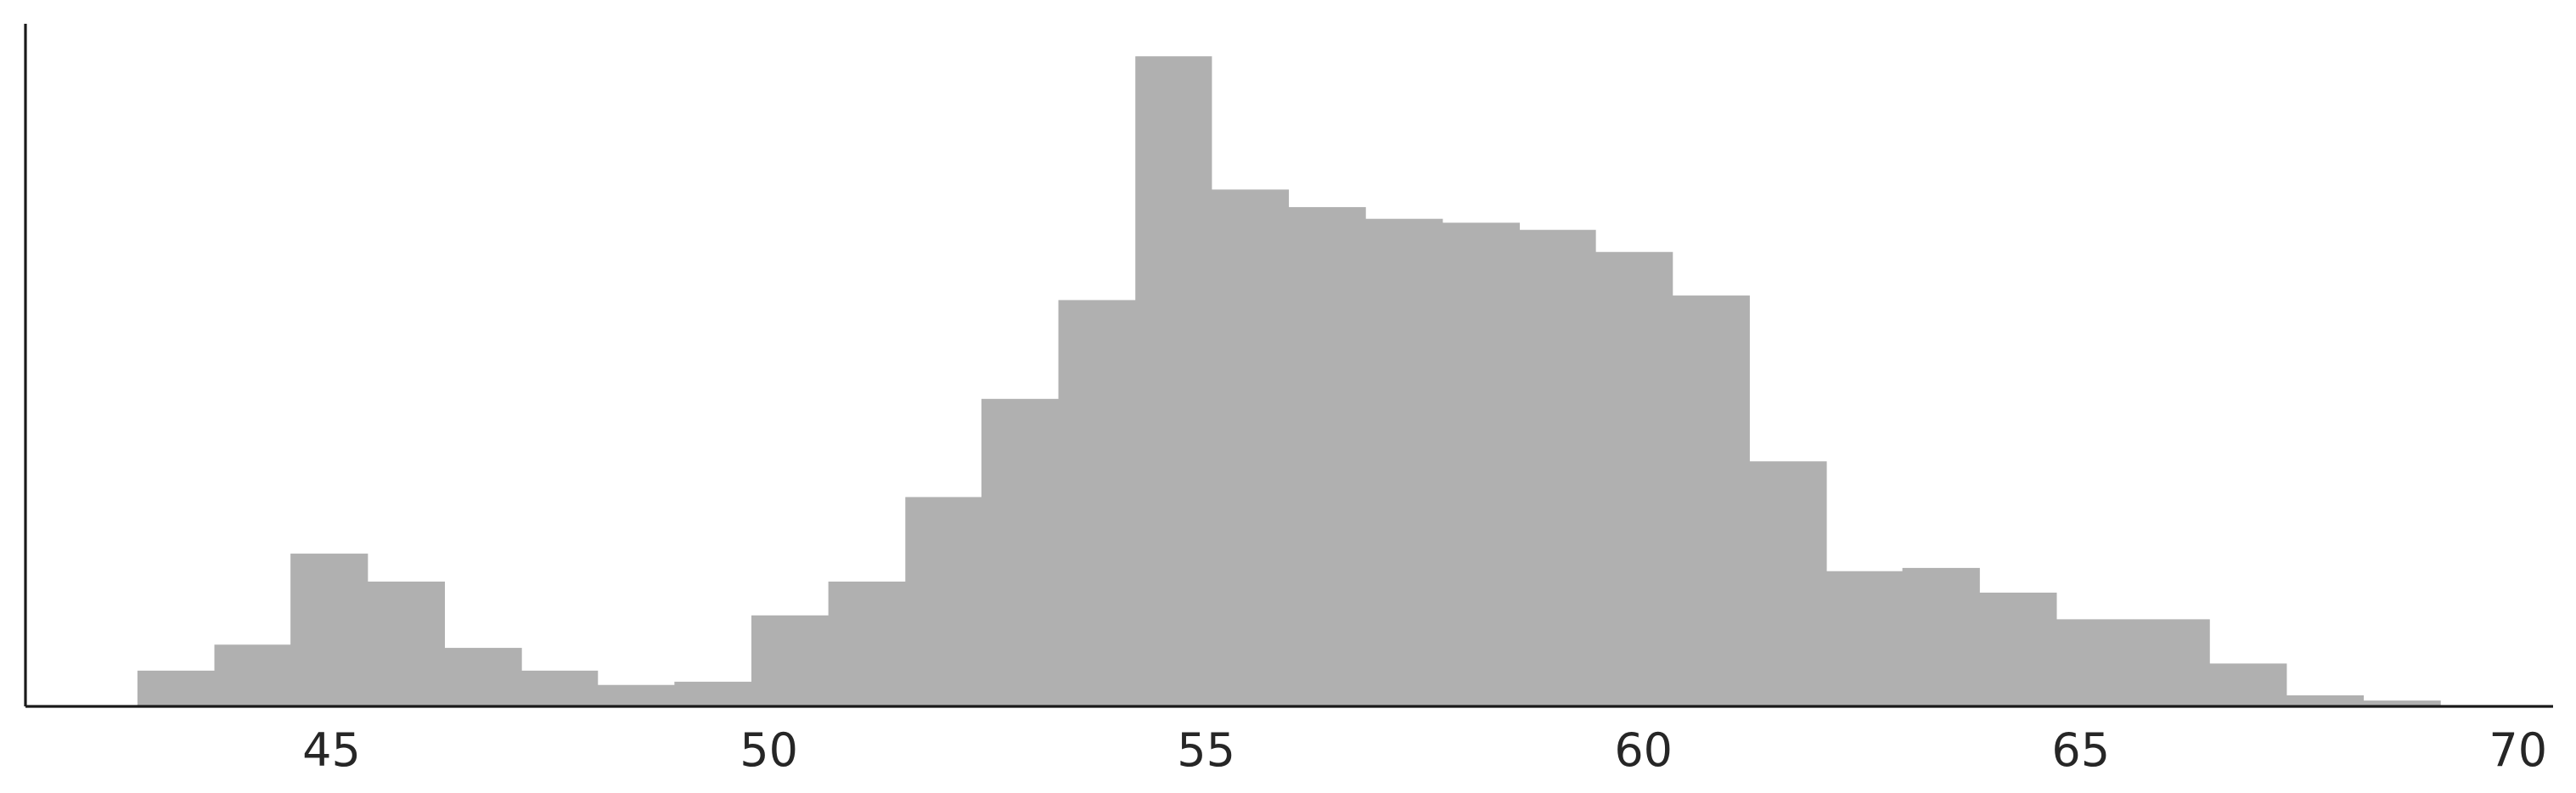 This screenshot has height=793, width=2576. Describe the element at coordinates (331, 750) in the screenshot. I see `x-tick-label-45: 45` at that location.